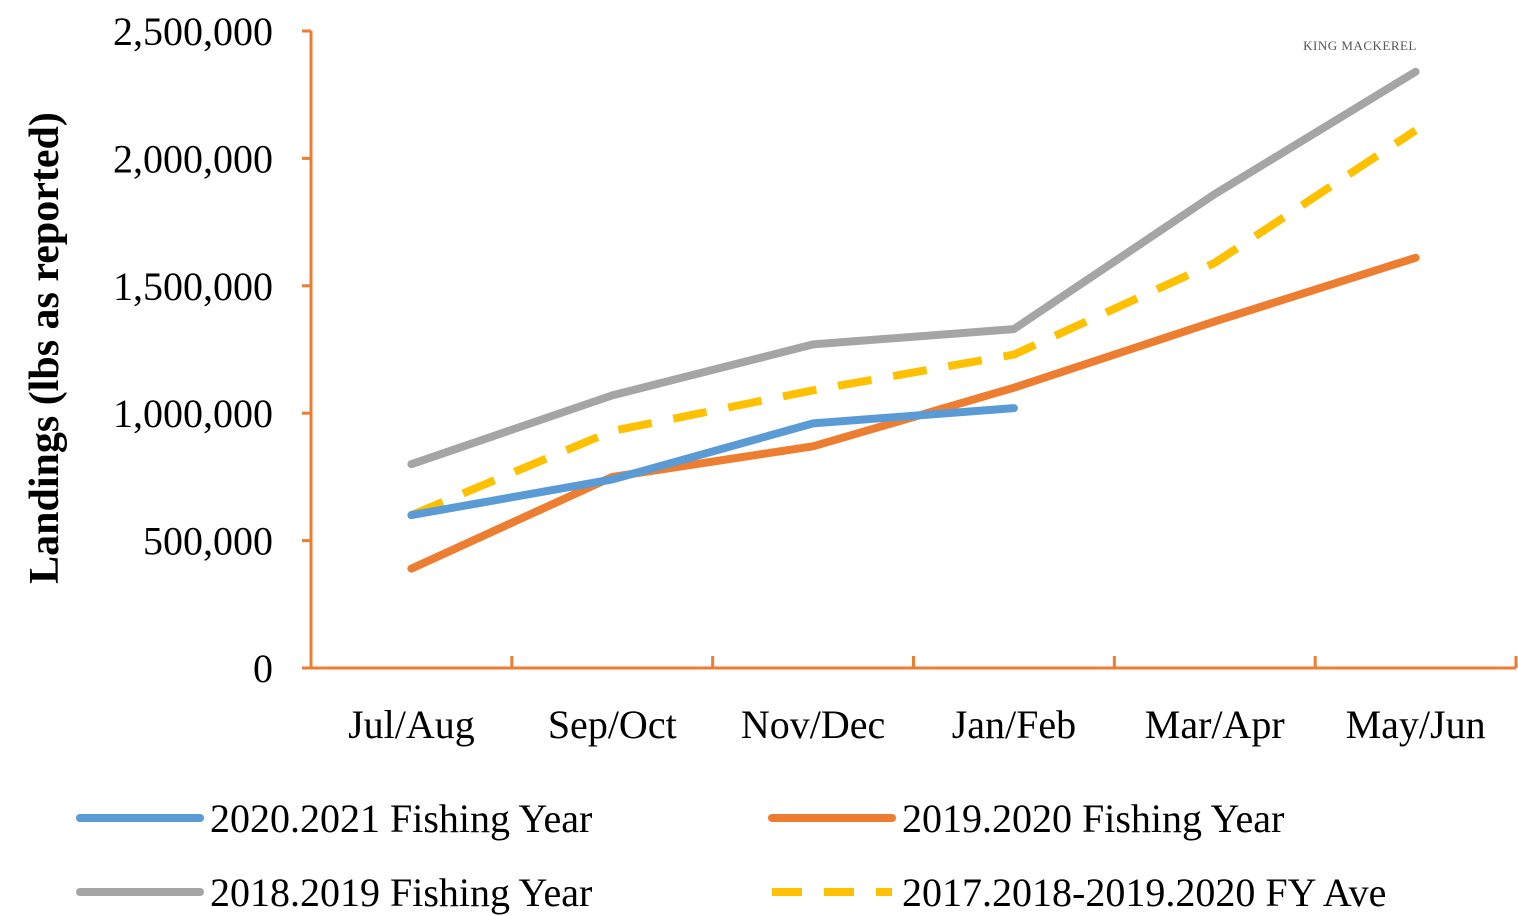 This screenshot has height=916, width=1518. What do you see at coordinates (612, 724) in the screenshot?
I see `x-tick-label: Sep/Oct` at bounding box center [612, 724].